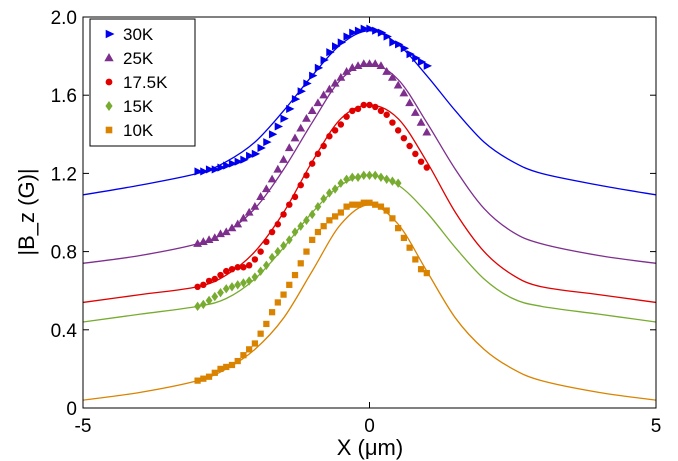 The image size is (678, 461). What do you see at coordinates (26, 211) in the screenshot?
I see `y-axis-label: |B_z (G)|` at bounding box center [26, 211].